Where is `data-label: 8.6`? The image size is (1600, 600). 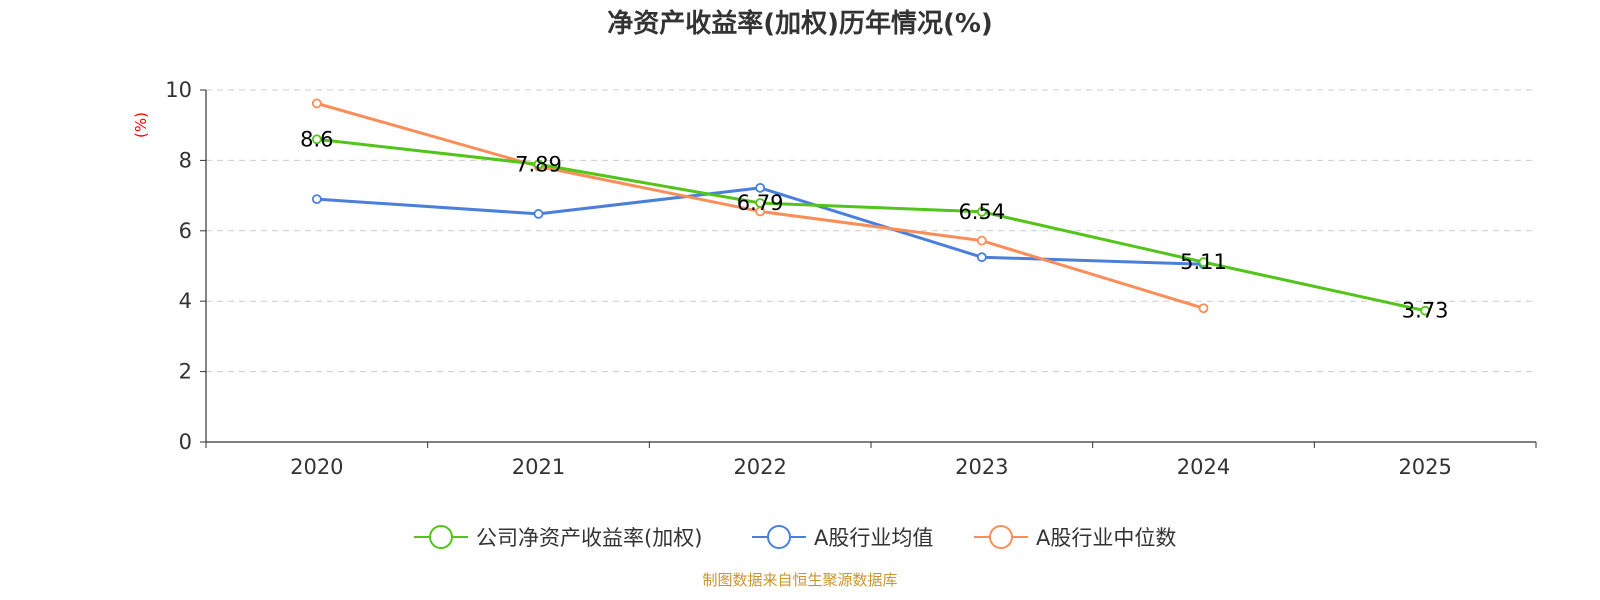 data-label: 8.6 is located at coordinates (316, 139).